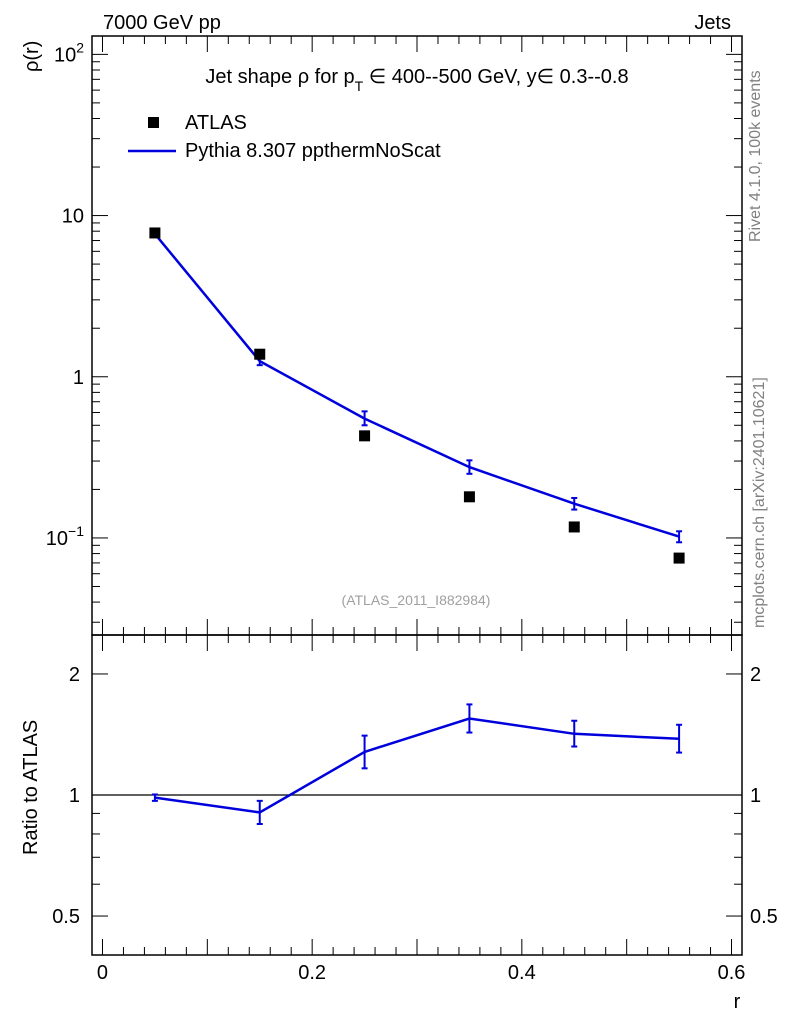  I want to click on title-rho: ρ, so click(303, 77).